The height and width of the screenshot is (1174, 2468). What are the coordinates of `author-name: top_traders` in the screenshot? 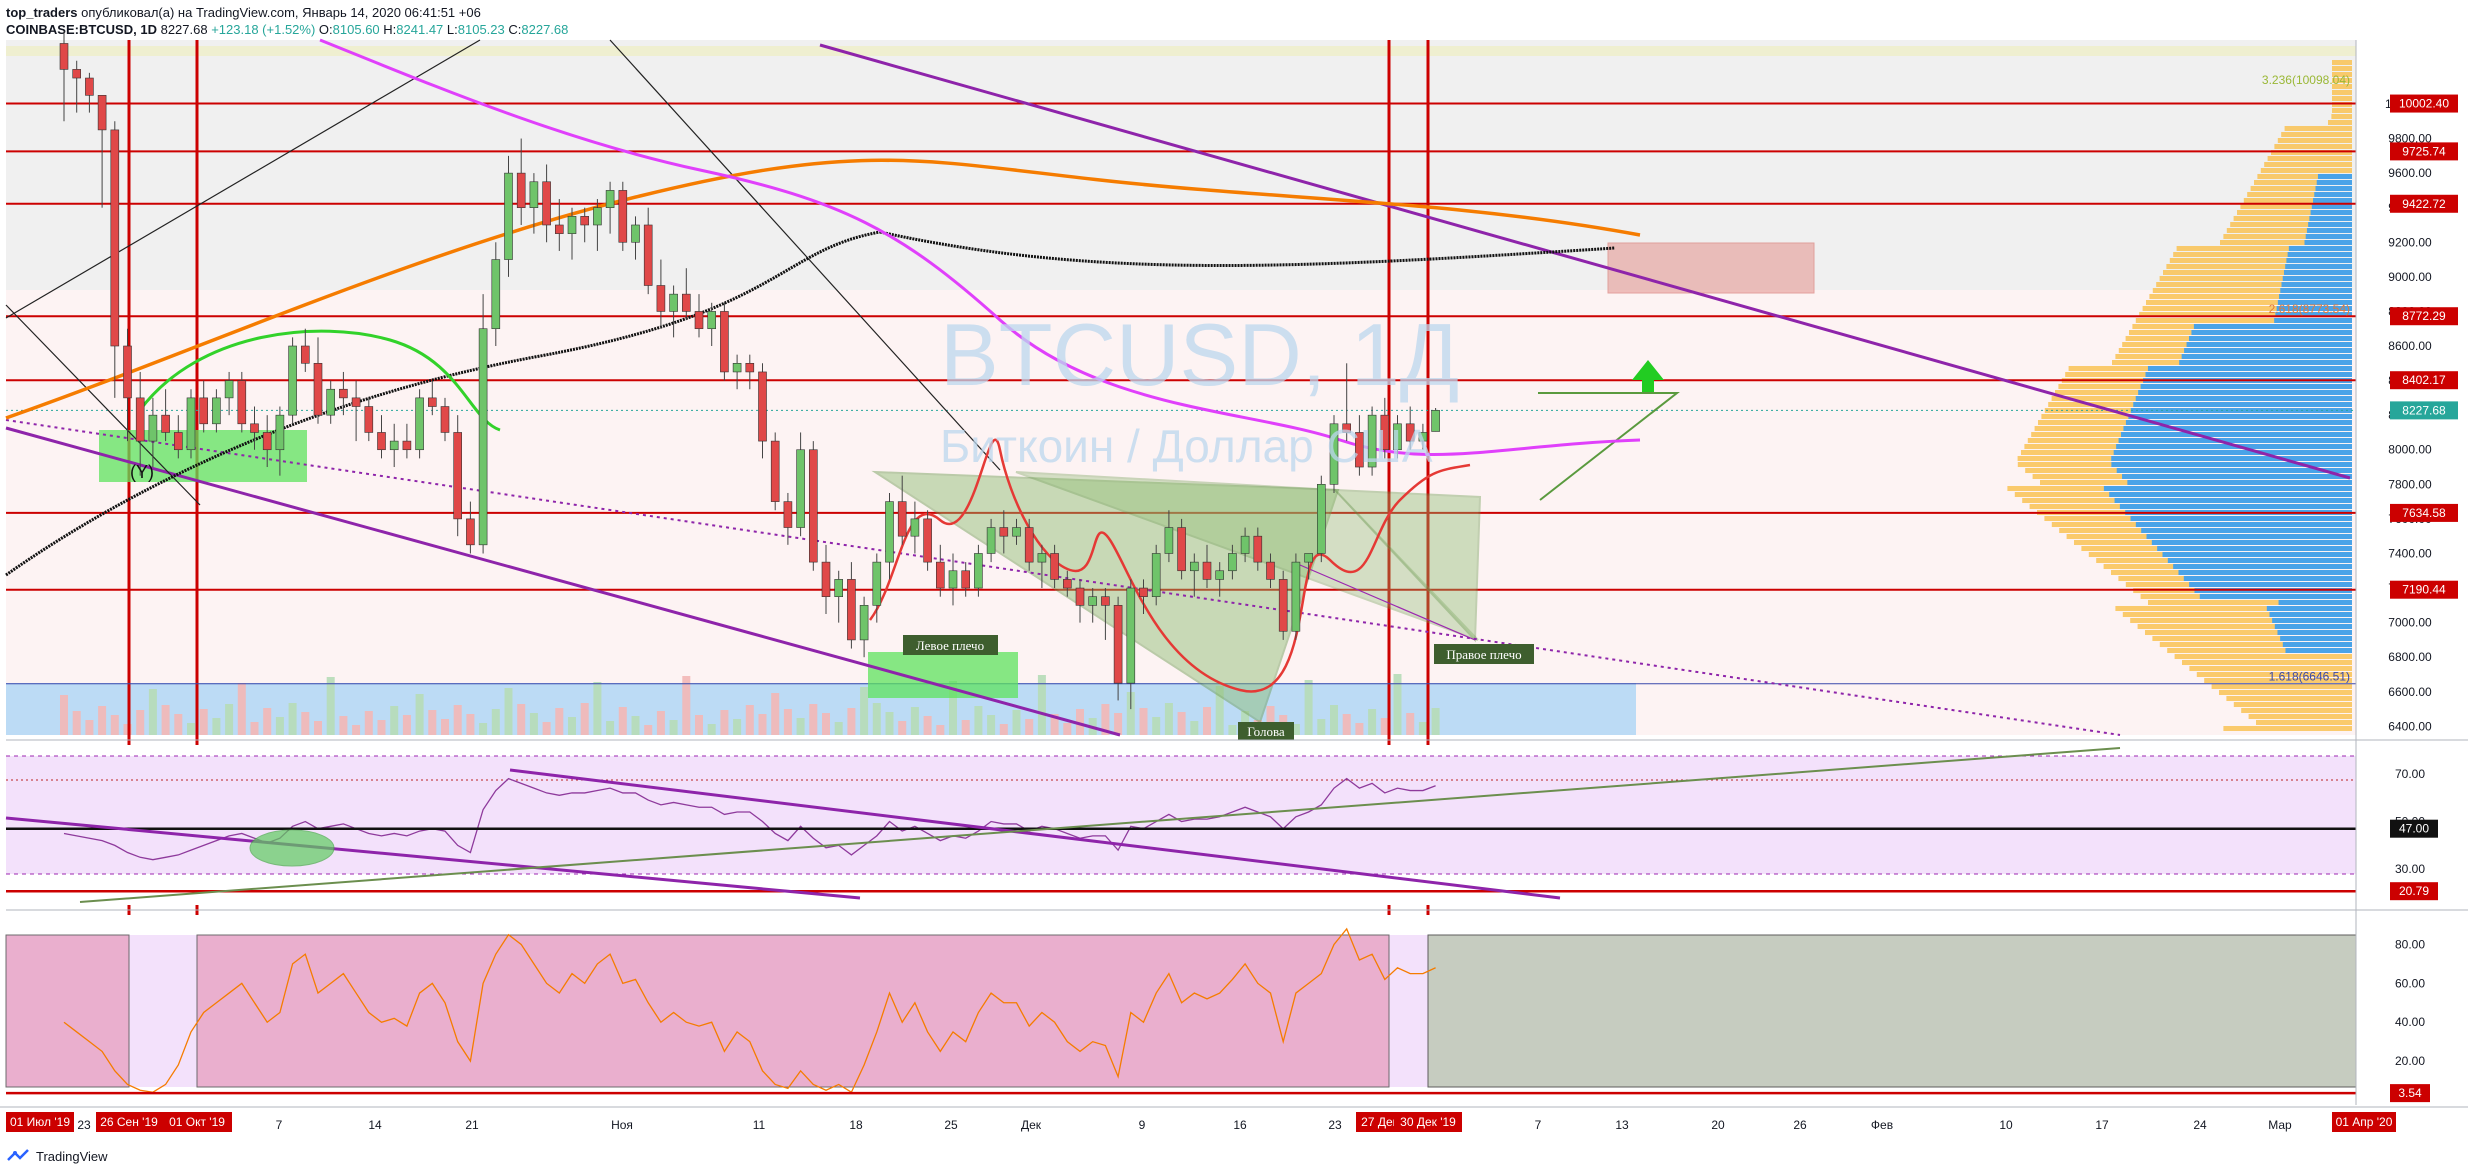 It's located at (42, 12).